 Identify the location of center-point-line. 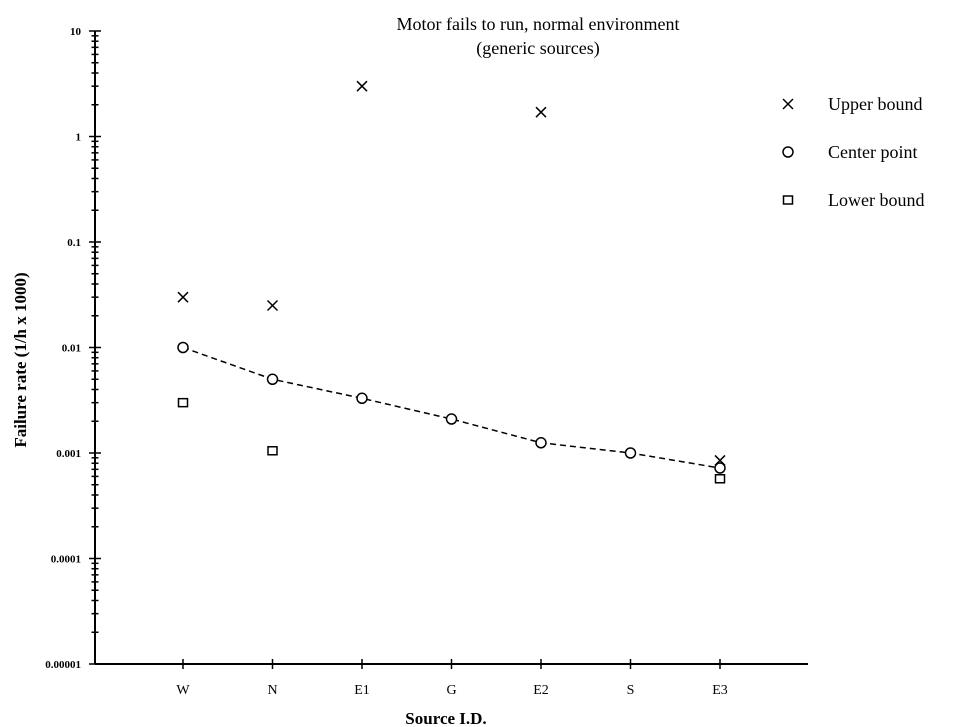
(451, 407).